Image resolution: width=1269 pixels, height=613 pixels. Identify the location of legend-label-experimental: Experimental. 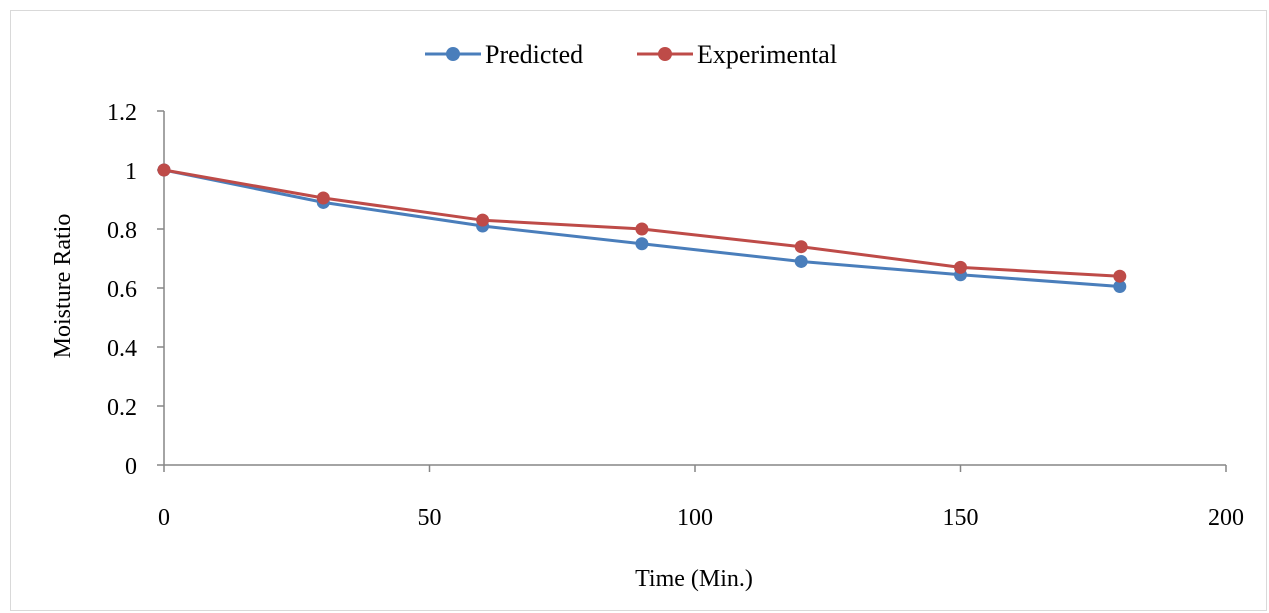
(767, 54).